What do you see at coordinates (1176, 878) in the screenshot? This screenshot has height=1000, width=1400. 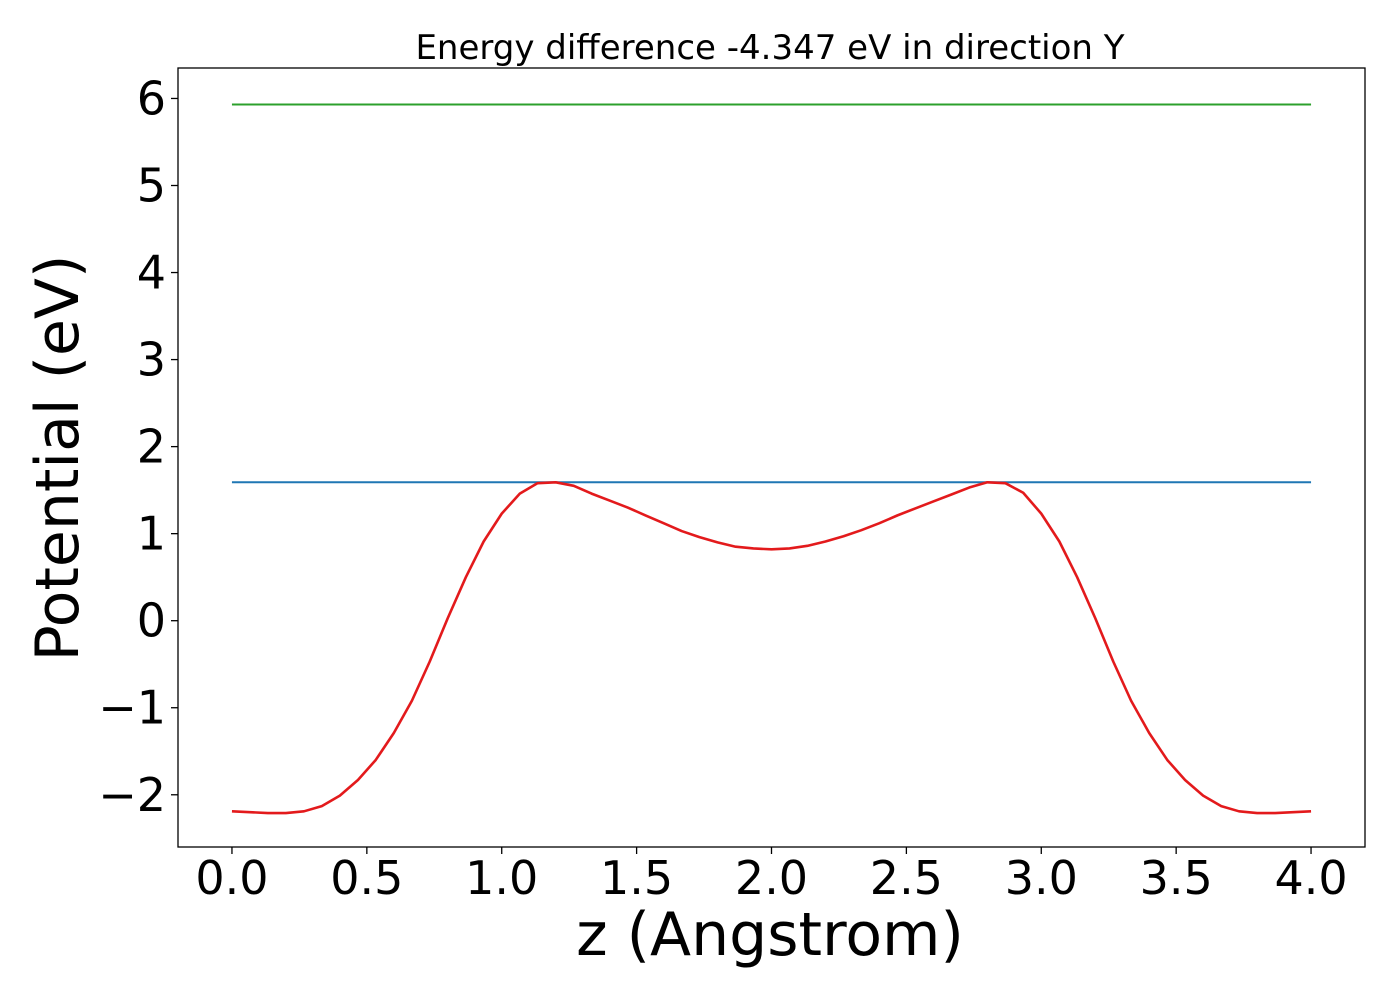 I see `x-tick-label: 3.5` at bounding box center [1176, 878].